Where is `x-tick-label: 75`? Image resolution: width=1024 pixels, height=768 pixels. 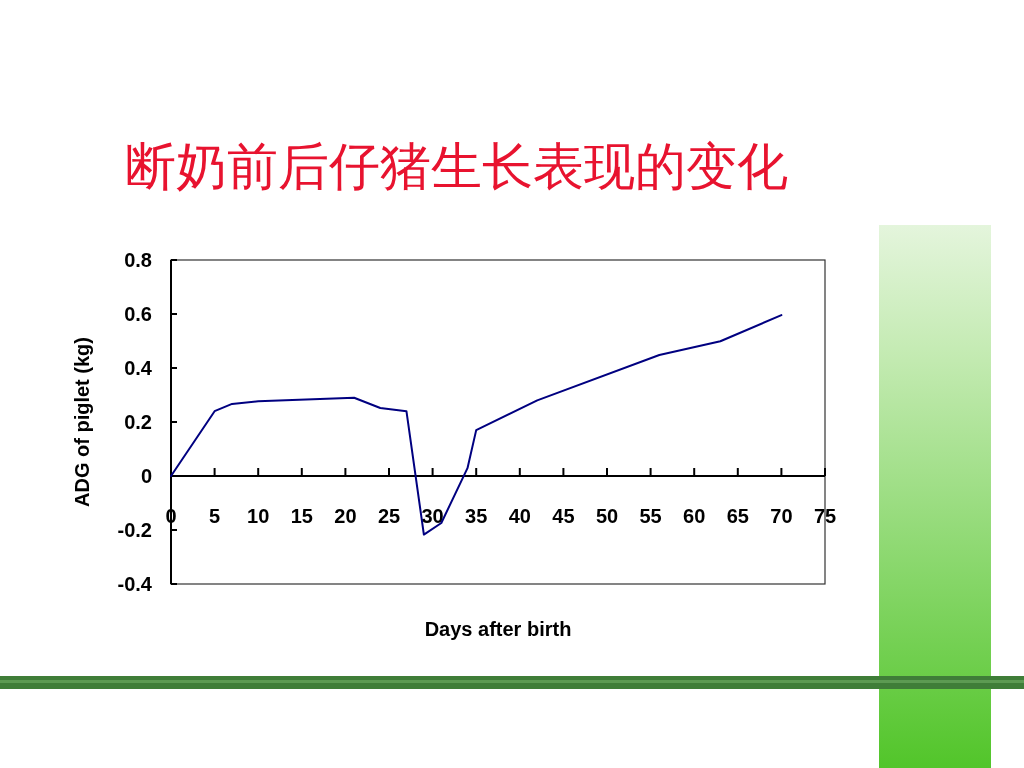
x-tick-label: 75 is located at coordinates (825, 516).